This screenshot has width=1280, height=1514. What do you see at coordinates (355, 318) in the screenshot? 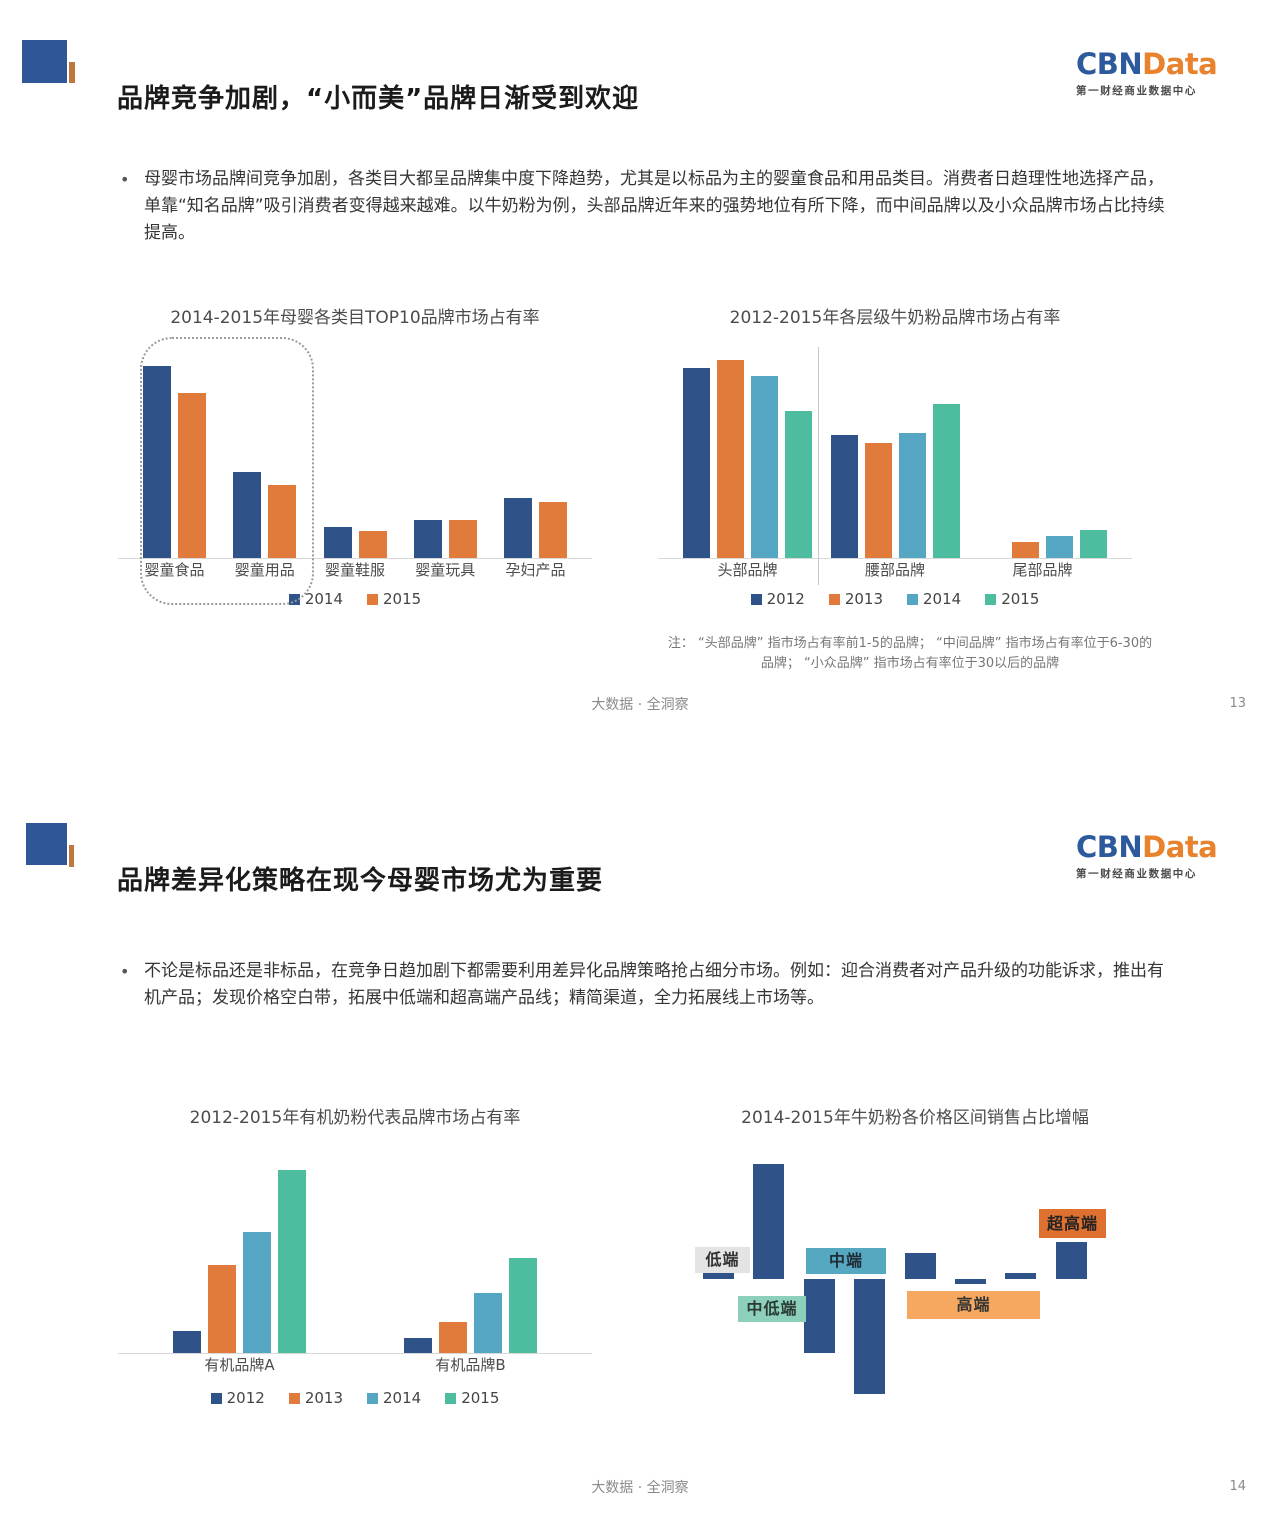
I see `chart-title: 2014-2015年母婴各类目TOP10品牌市场占有率` at bounding box center [355, 318].